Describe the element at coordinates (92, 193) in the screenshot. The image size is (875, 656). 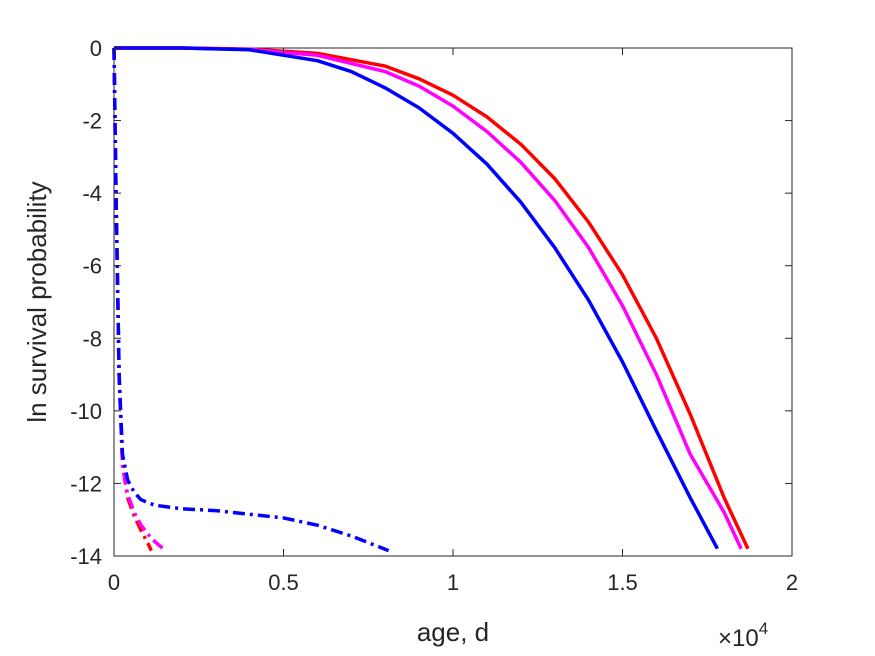
I see `y-tick-label: -4` at that location.